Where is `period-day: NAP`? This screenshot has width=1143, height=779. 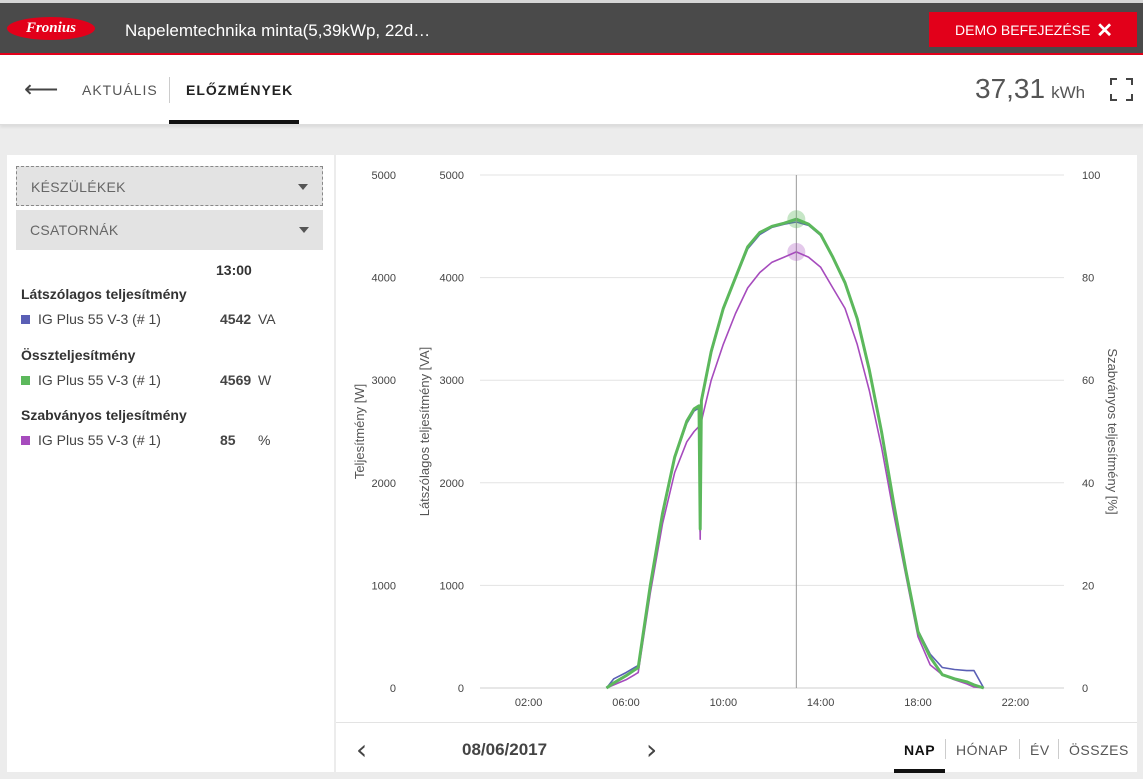
period-day: NAP is located at coordinates (920, 750).